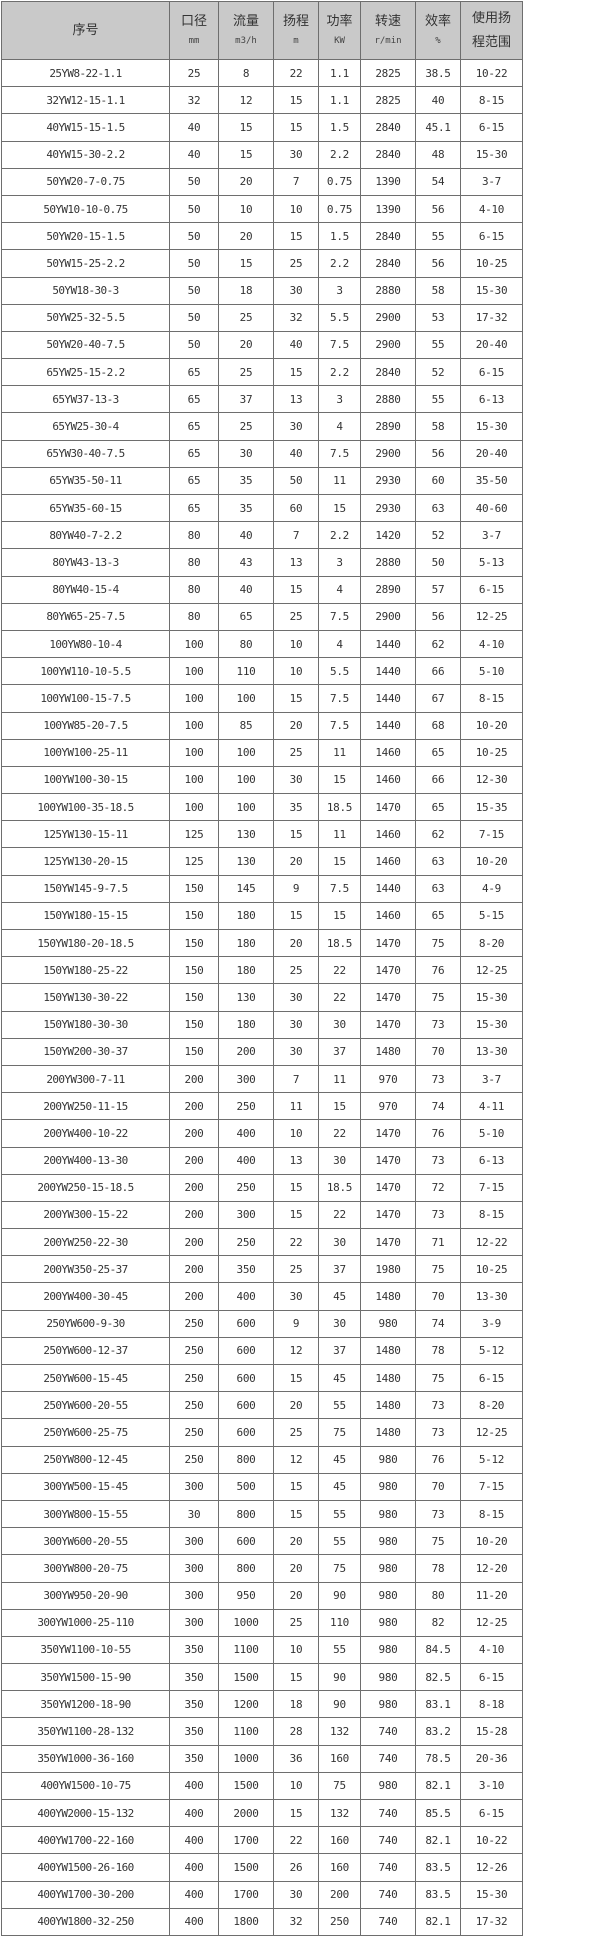 The height and width of the screenshot is (1940, 600). What do you see at coordinates (388, 317) in the screenshot?
I see `cell-speed: 2900` at bounding box center [388, 317].